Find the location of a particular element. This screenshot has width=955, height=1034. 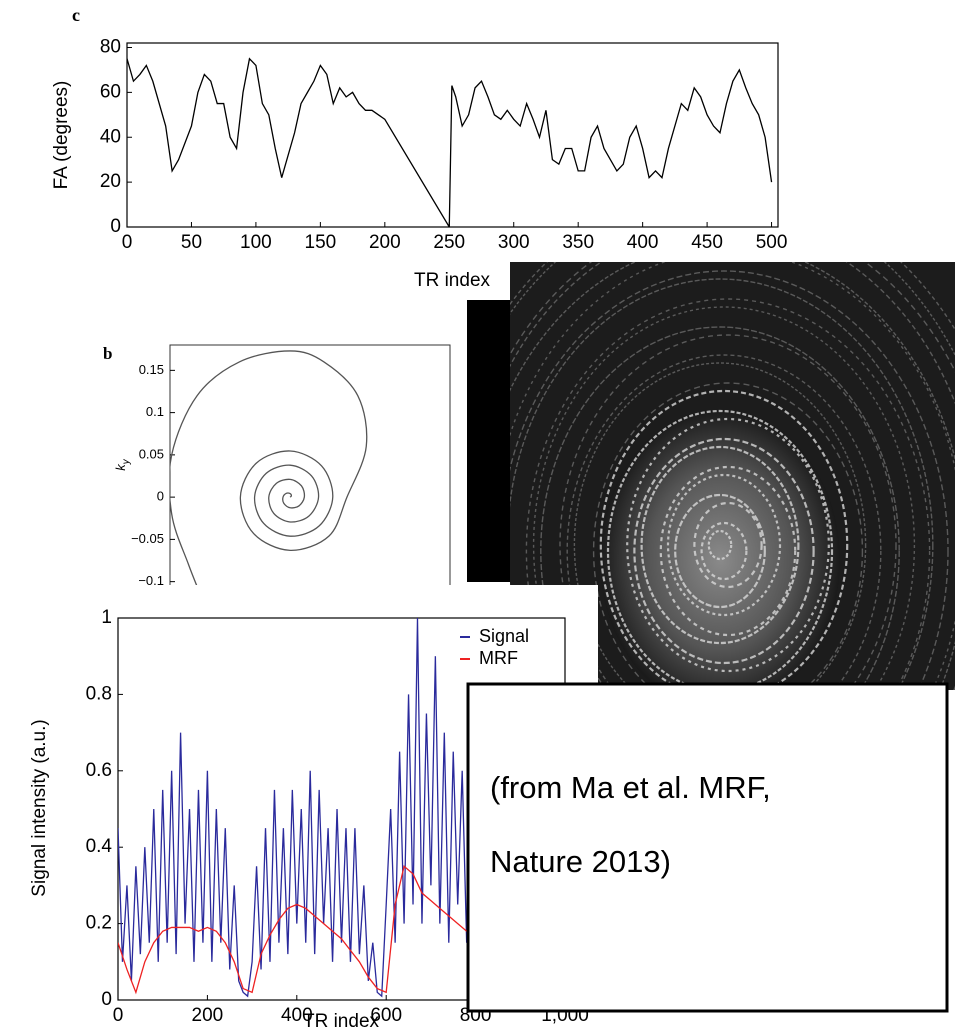

y-axis-label: ky is located at coordinates (122, 464).